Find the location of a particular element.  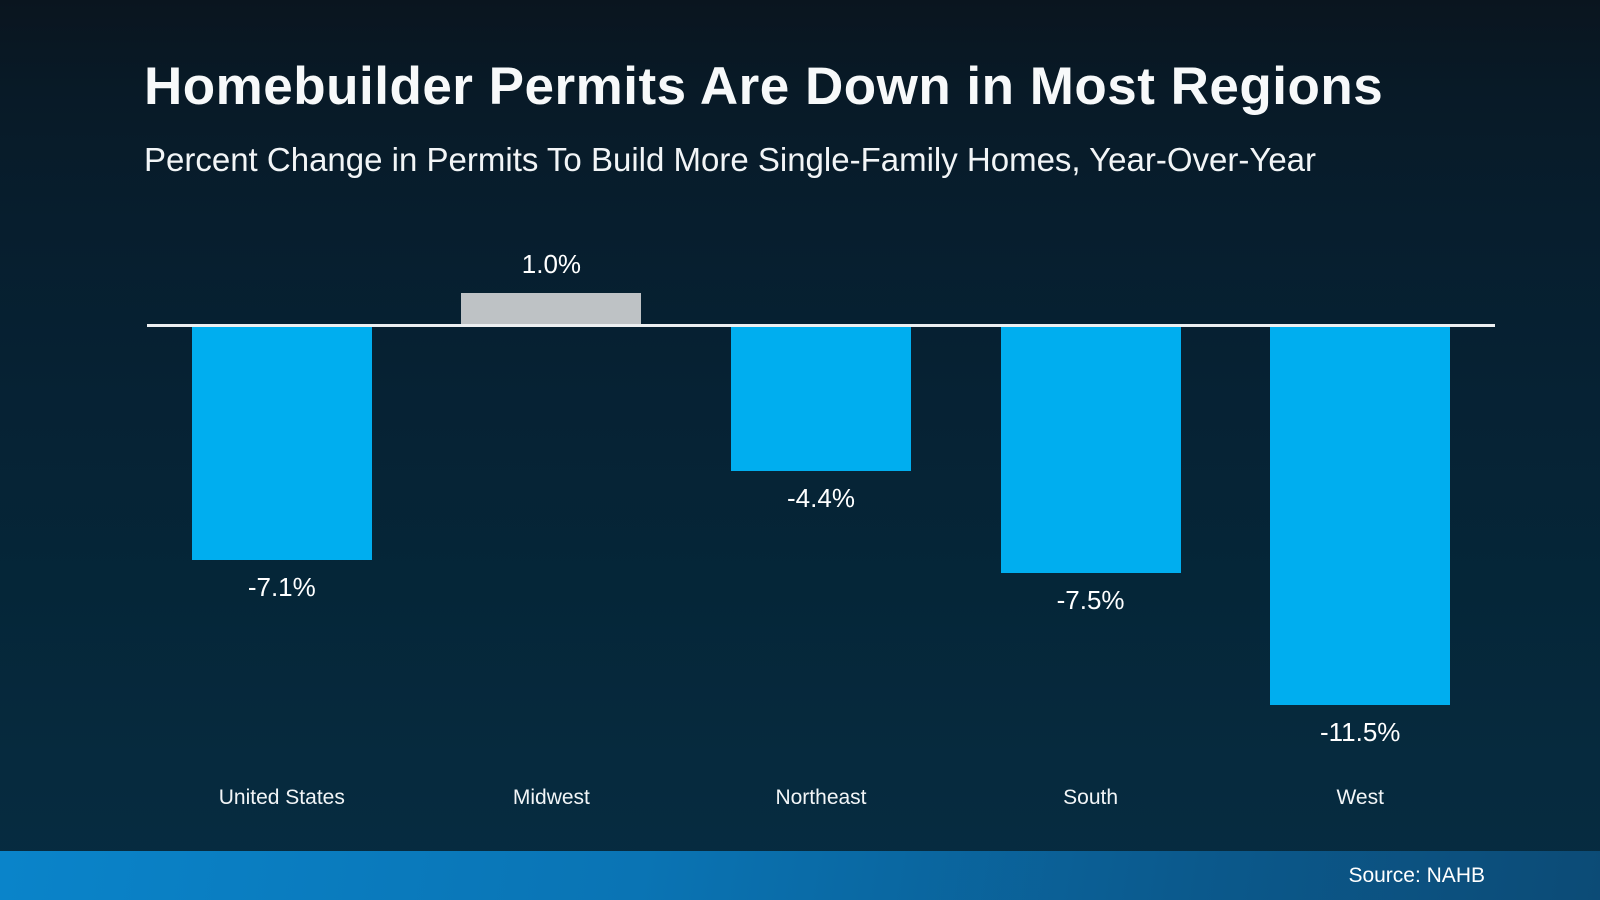

category-label: Midwest is located at coordinates (551, 797).